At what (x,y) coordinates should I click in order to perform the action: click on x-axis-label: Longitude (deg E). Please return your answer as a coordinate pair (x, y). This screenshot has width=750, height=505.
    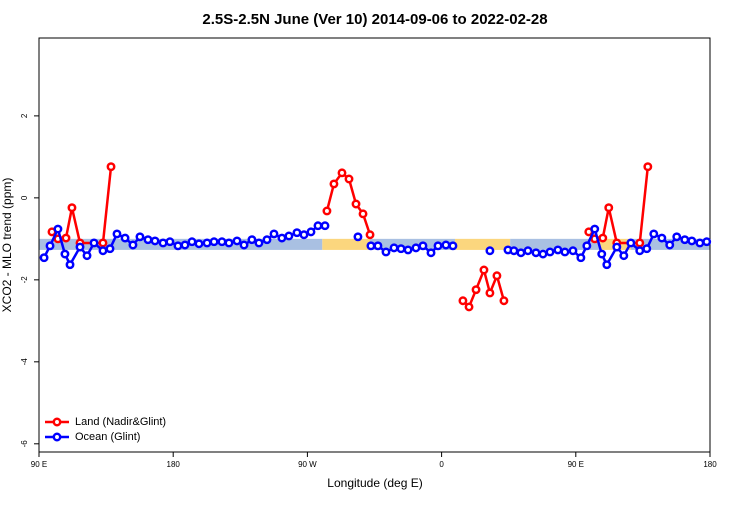
    Looking at the image, I should click on (374, 483).